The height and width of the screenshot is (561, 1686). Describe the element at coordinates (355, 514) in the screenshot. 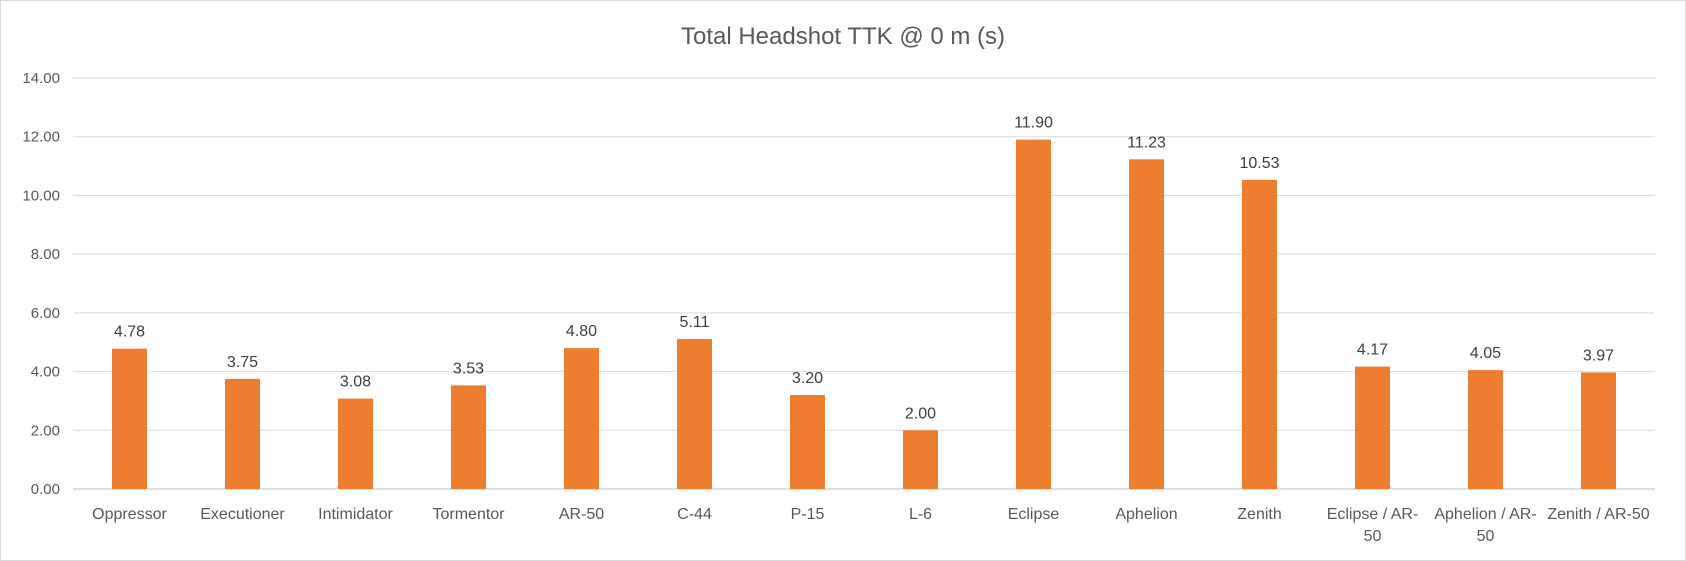

I see `category-label: Intimidator` at that location.